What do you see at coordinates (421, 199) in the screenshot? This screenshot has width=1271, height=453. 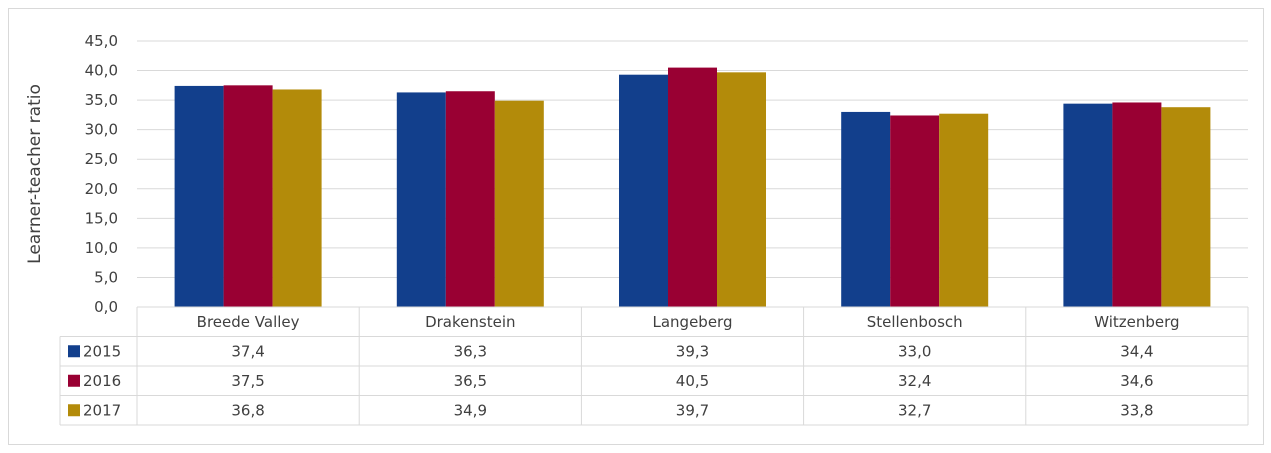 I see `bar-2015-drakenstein` at bounding box center [421, 199].